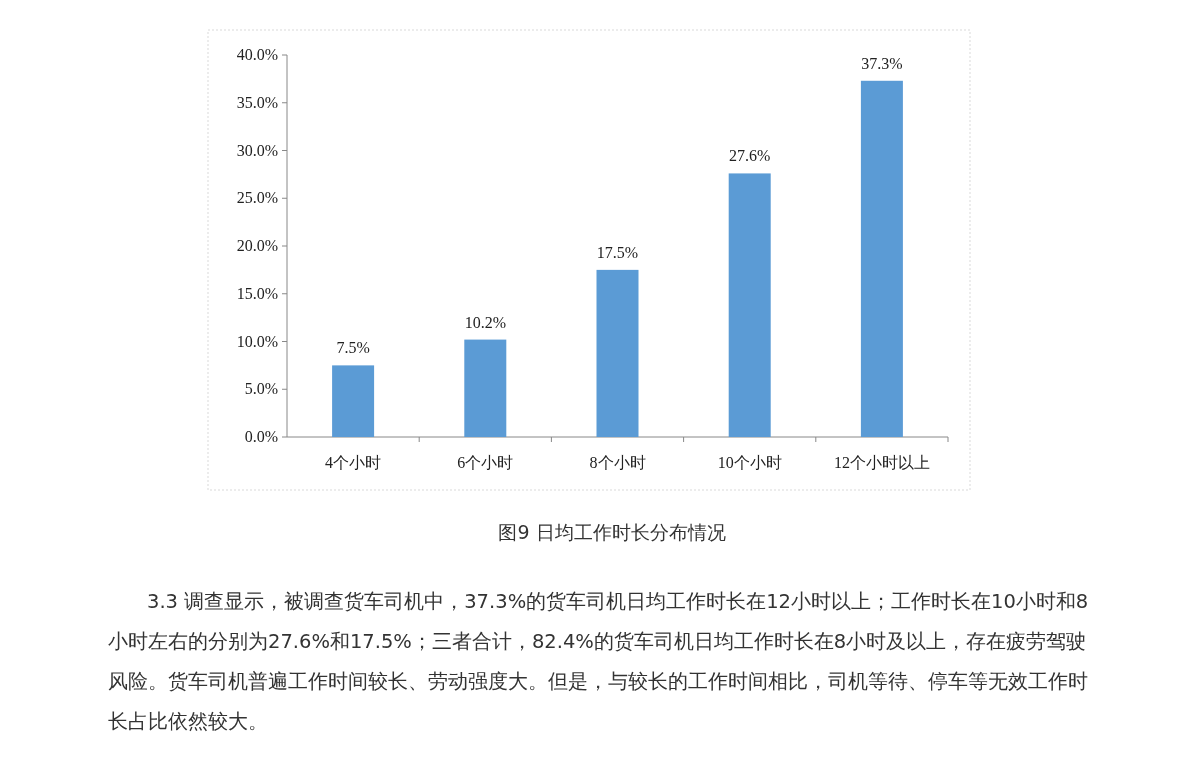 The height and width of the screenshot is (767, 1200). I want to click on data-label: 27.6%, so click(750, 156).